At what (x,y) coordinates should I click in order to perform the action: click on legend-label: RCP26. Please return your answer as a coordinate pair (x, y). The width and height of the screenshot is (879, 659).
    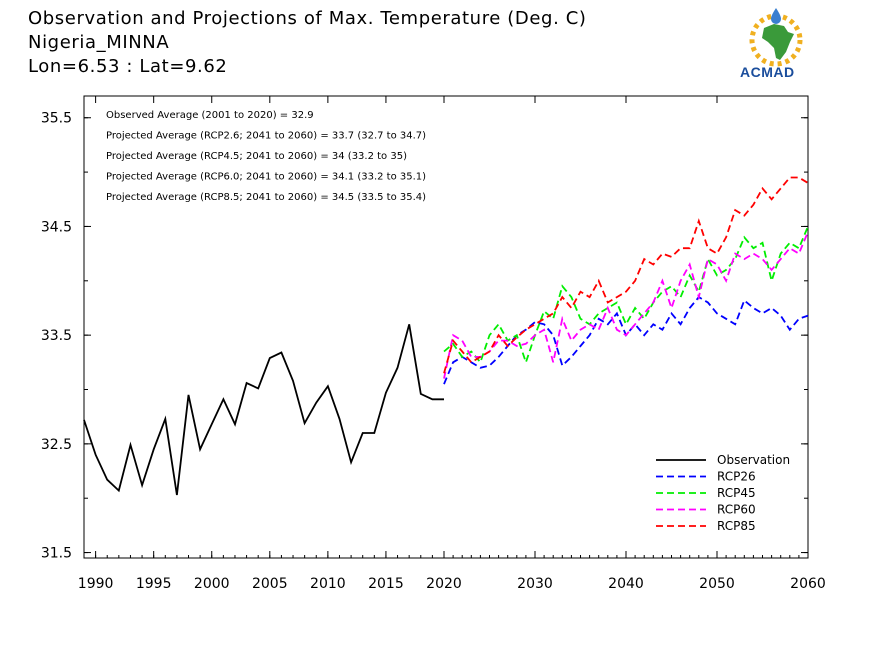
    Looking at the image, I should click on (736, 477).